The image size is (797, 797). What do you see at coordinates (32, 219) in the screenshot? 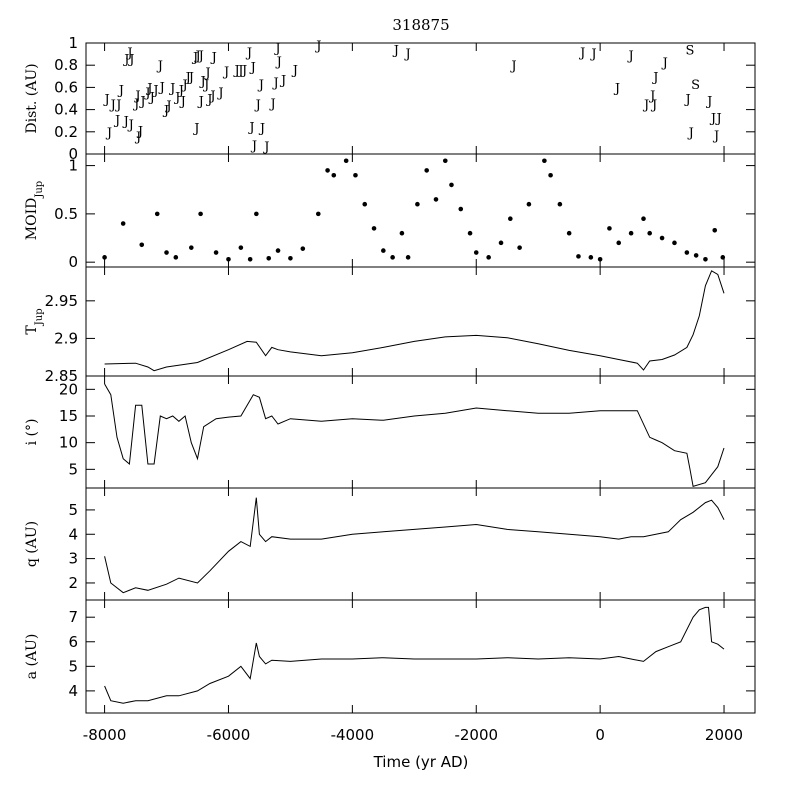
I see `y-axis-label-text: MOID` at bounding box center [32, 219].